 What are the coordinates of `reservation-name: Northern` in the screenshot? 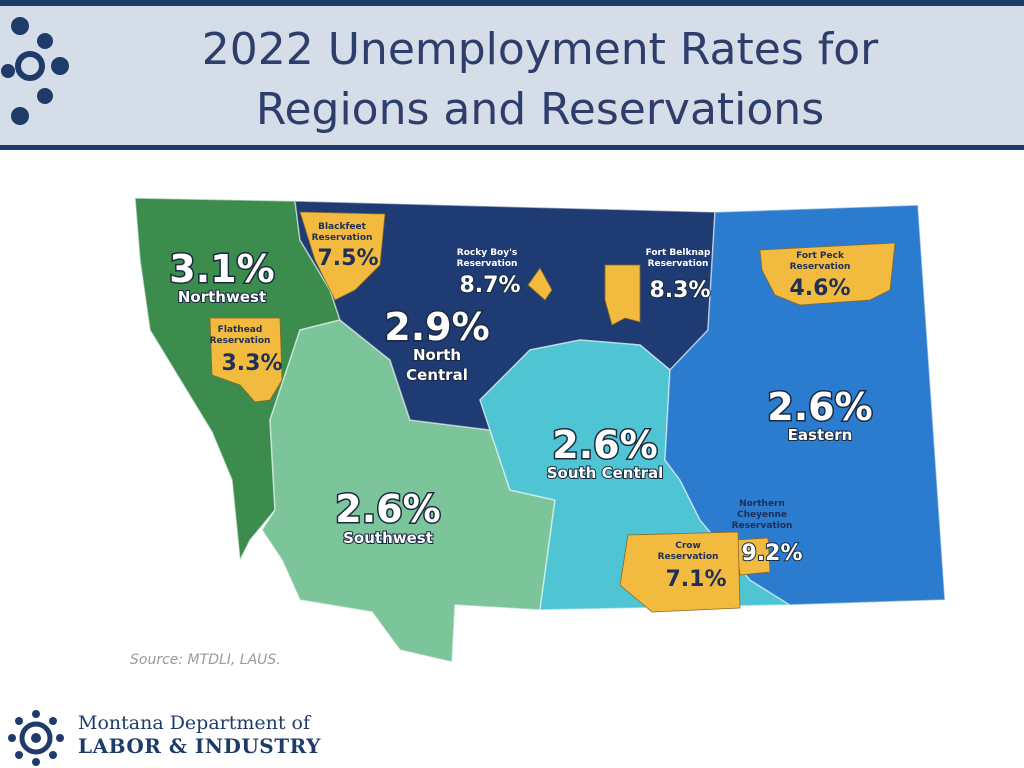 It's located at (762, 504).